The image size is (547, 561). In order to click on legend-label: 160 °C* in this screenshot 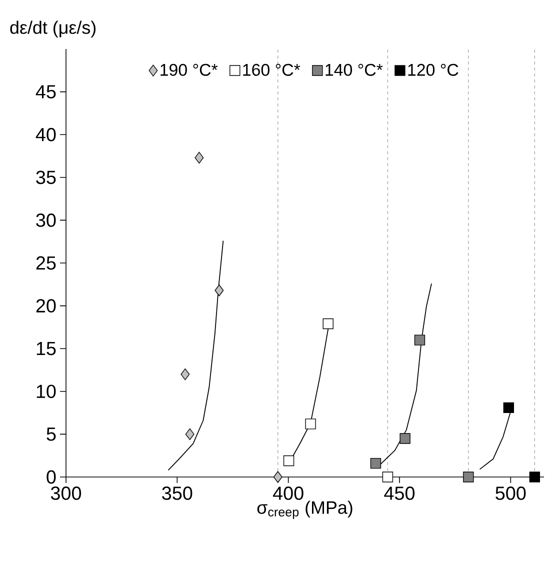, I will do `click(271, 70)`.